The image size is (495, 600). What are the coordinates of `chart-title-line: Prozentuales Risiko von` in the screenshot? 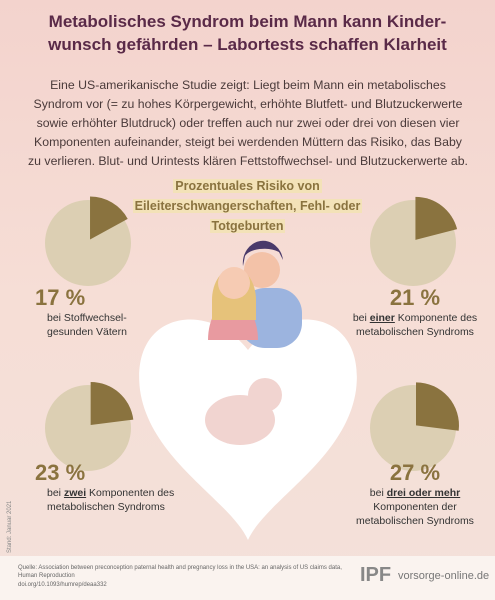 It's located at (247, 186).